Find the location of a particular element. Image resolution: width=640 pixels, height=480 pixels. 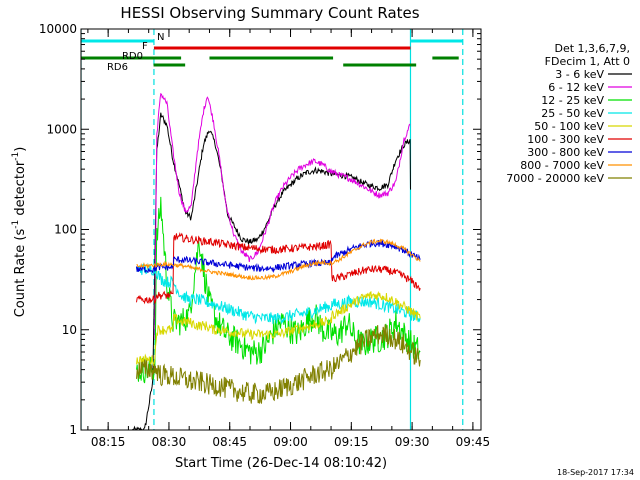

chart-title: HESSI Observing Summary Count Rates is located at coordinates (269, 13).